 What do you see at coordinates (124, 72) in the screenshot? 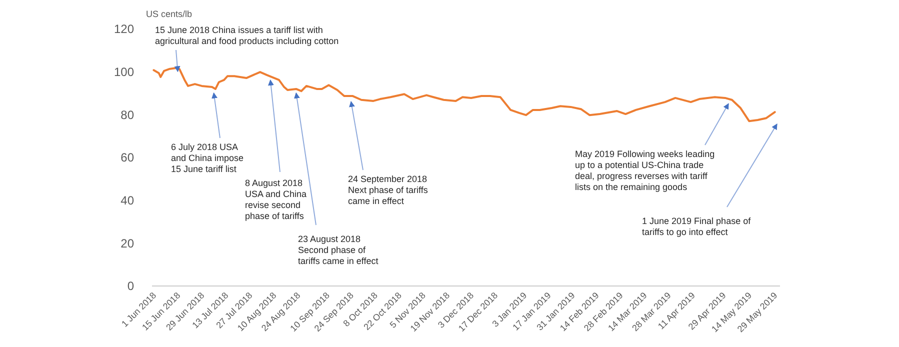
I see `y-tick-label: 100` at bounding box center [124, 72].